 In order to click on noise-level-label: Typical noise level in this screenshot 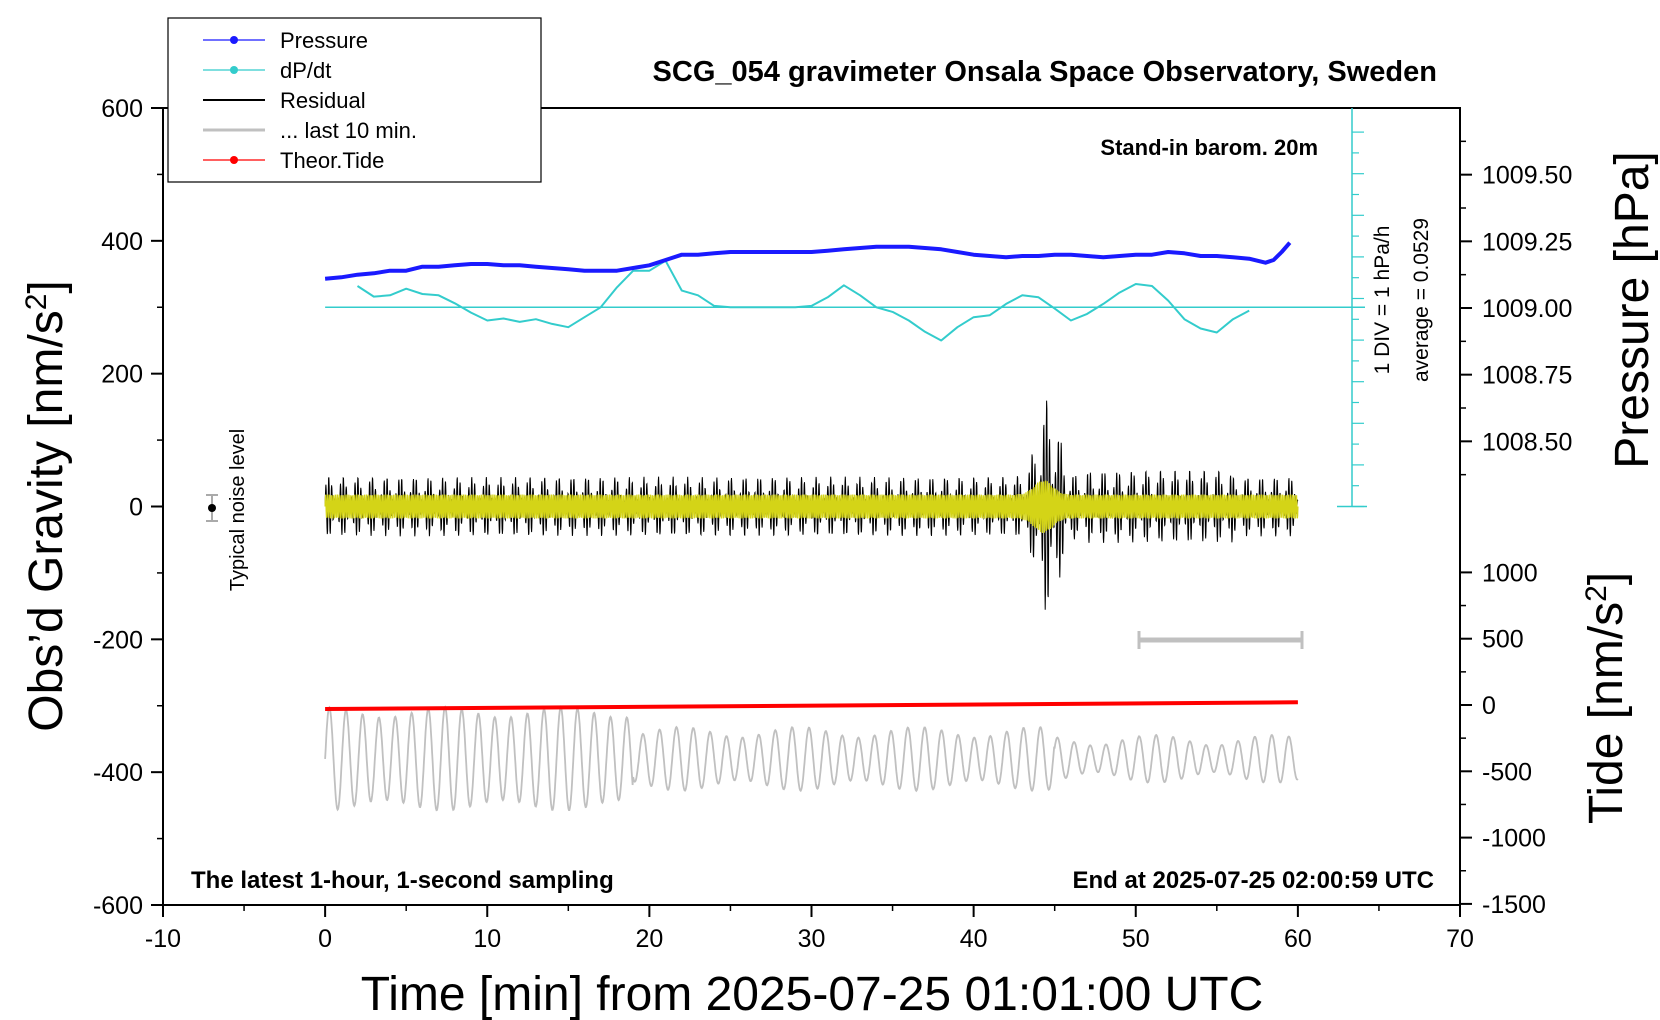, I will do `click(238, 510)`.